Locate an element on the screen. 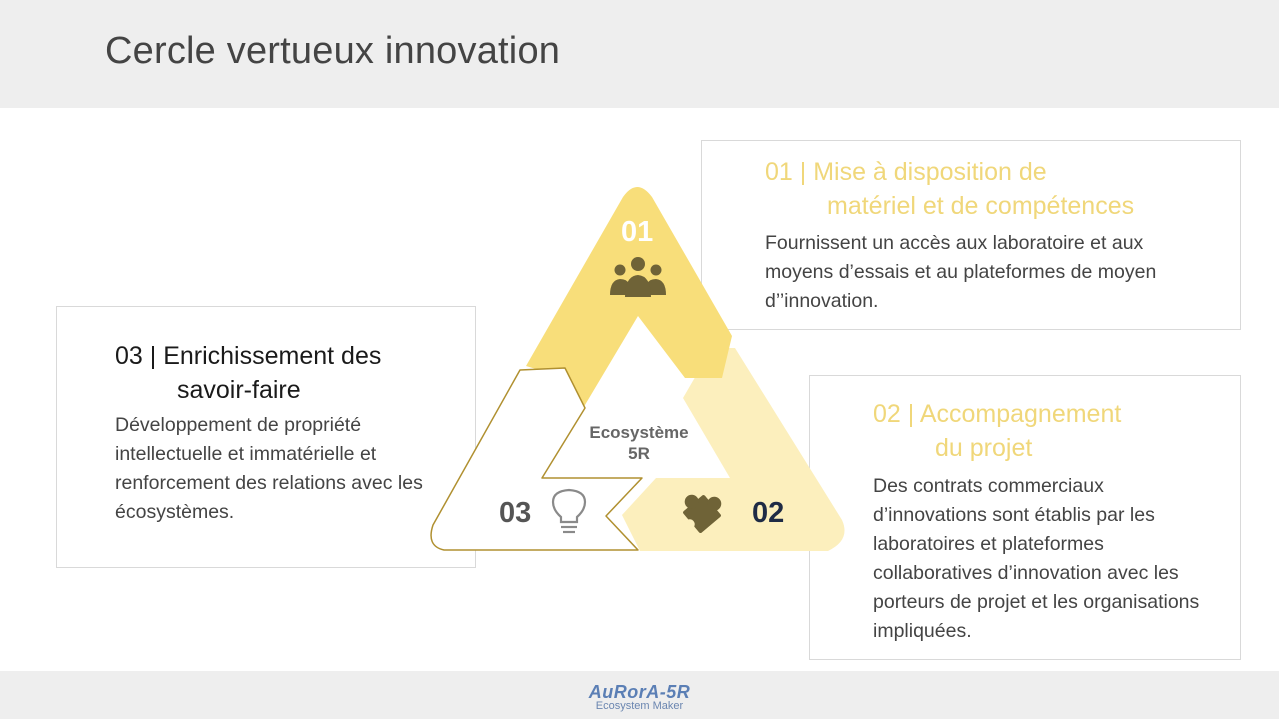 This screenshot has height=719, width=1279. step-number-02: 02 is located at coordinates (768, 513).